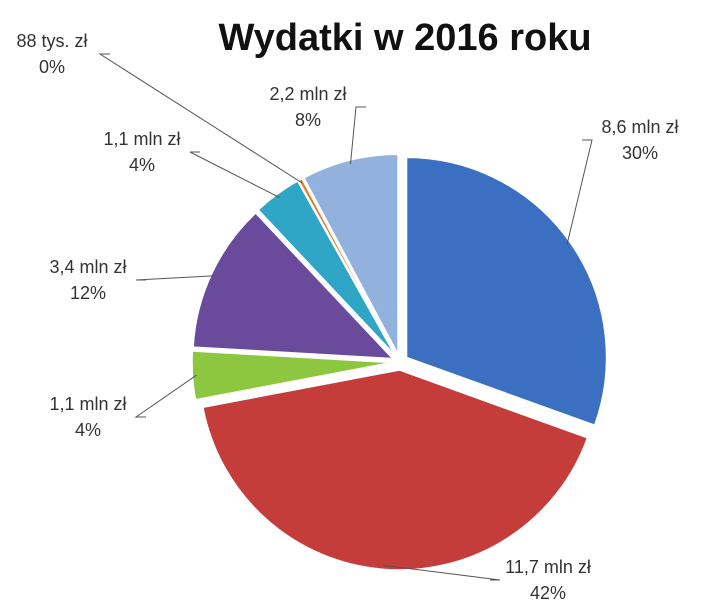 This screenshot has width=707, height=611. I want to click on value-label: 11,7 mln zł, so click(548, 567).